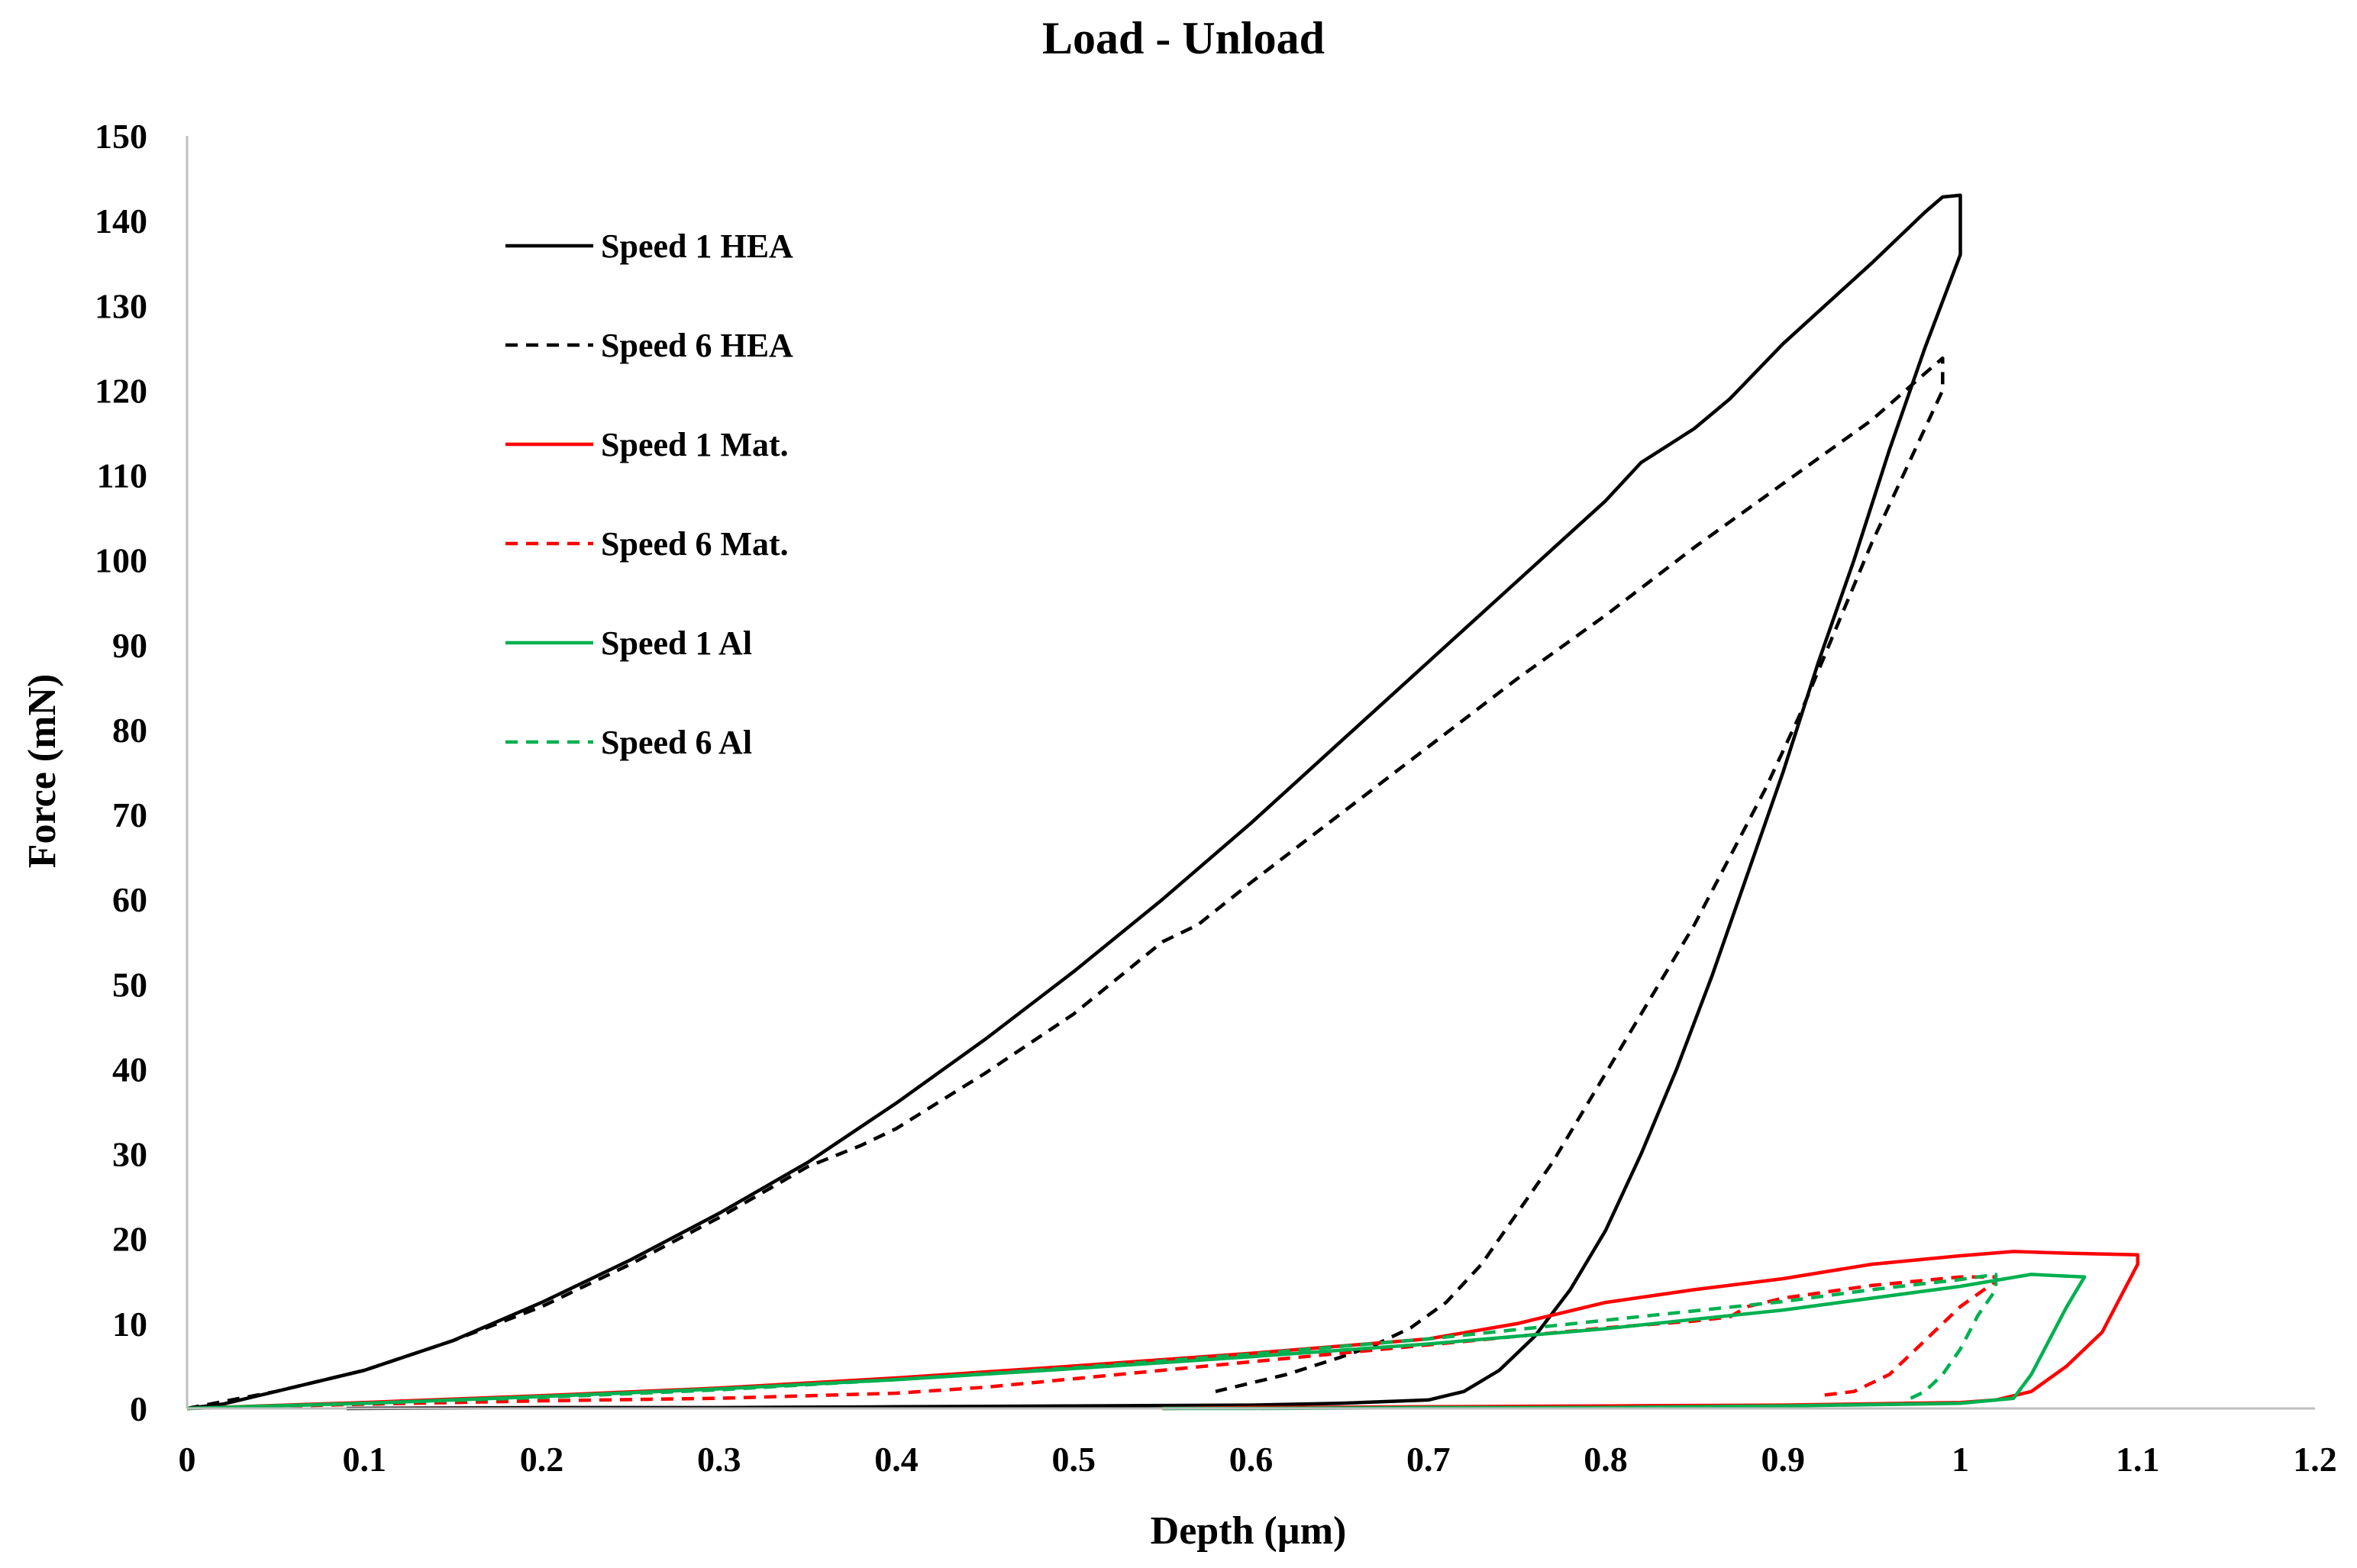  Describe the element at coordinates (129, 984) in the screenshot. I see `y-tick-label: 50` at that location.